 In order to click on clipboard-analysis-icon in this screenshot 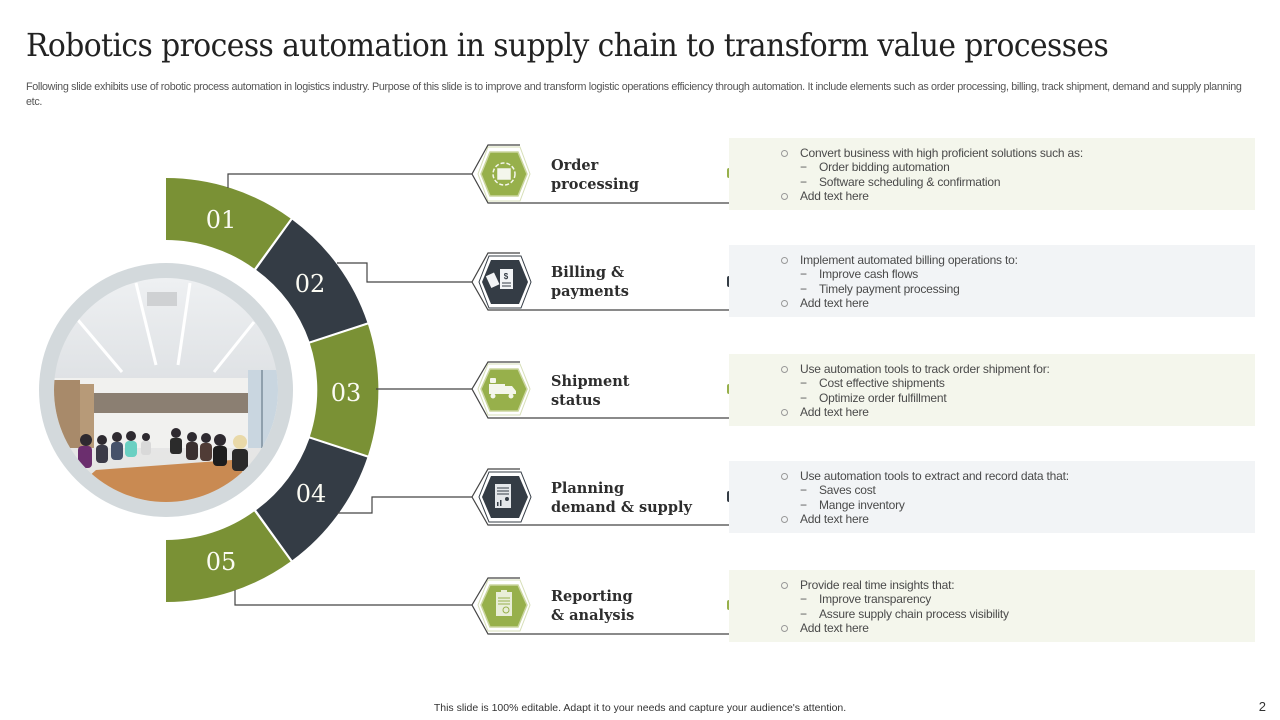, I will do `click(504, 603)`.